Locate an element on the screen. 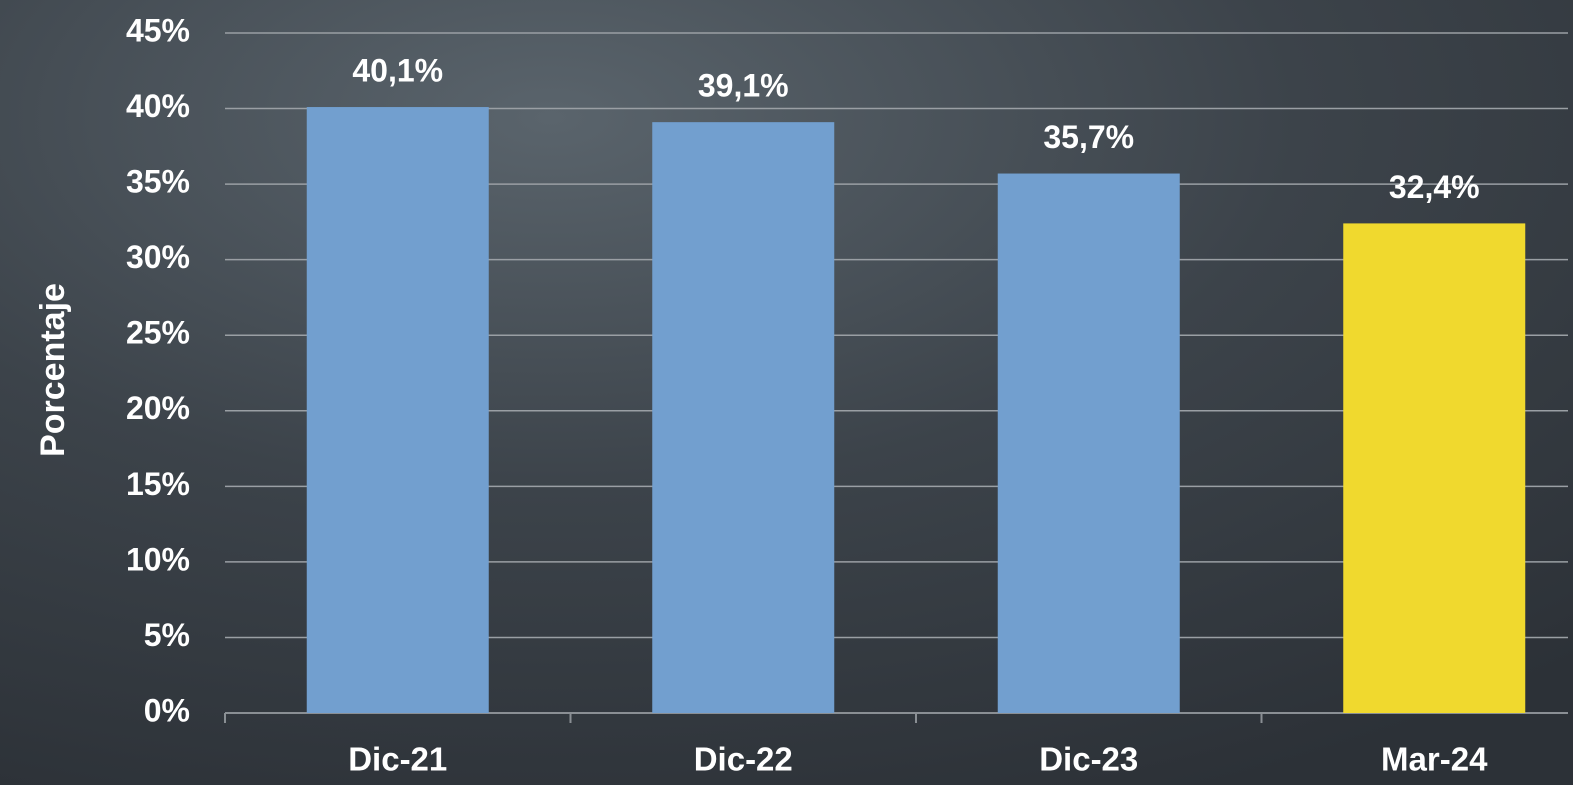  x-tick-label: Mar-24 is located at coordinates (1434, 759).